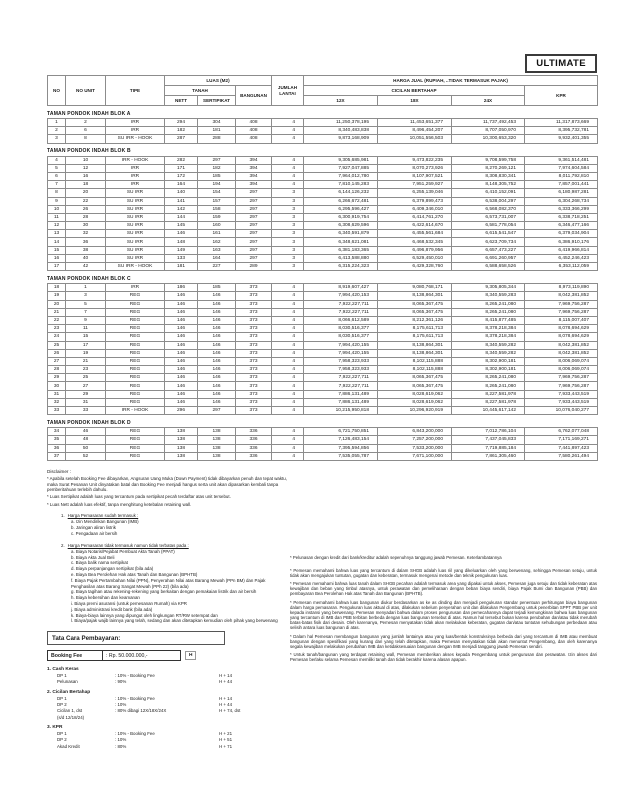 This screenshot has height=804, width=621. I want to click on table-row: 4 10 IRR - HOOK 282 297 3, so click(322, 160).